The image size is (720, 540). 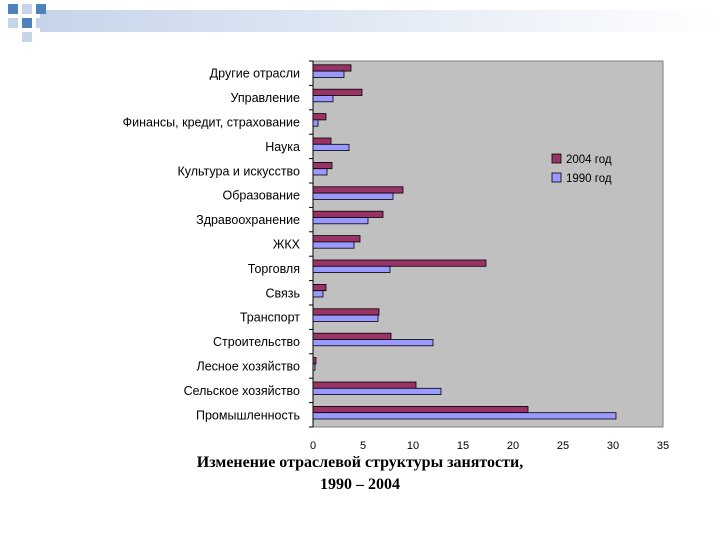 What do you see at coordinates (242, 391) in the screenshot?
I see `category-label: Сельское хозяйство` at bounding box center [242, 391].